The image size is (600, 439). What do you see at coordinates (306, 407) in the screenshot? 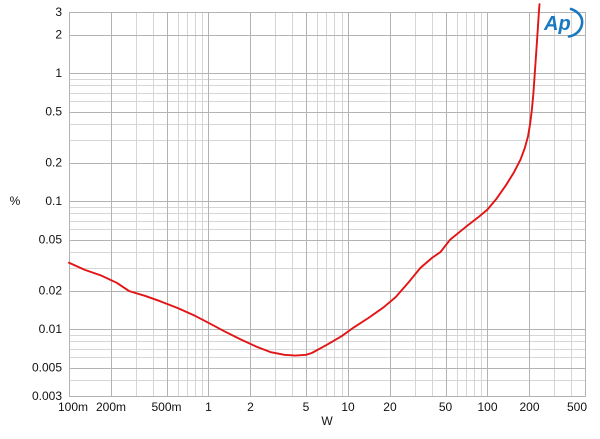
I see `x-tick-label: 5` at bounding box center [306, 407].